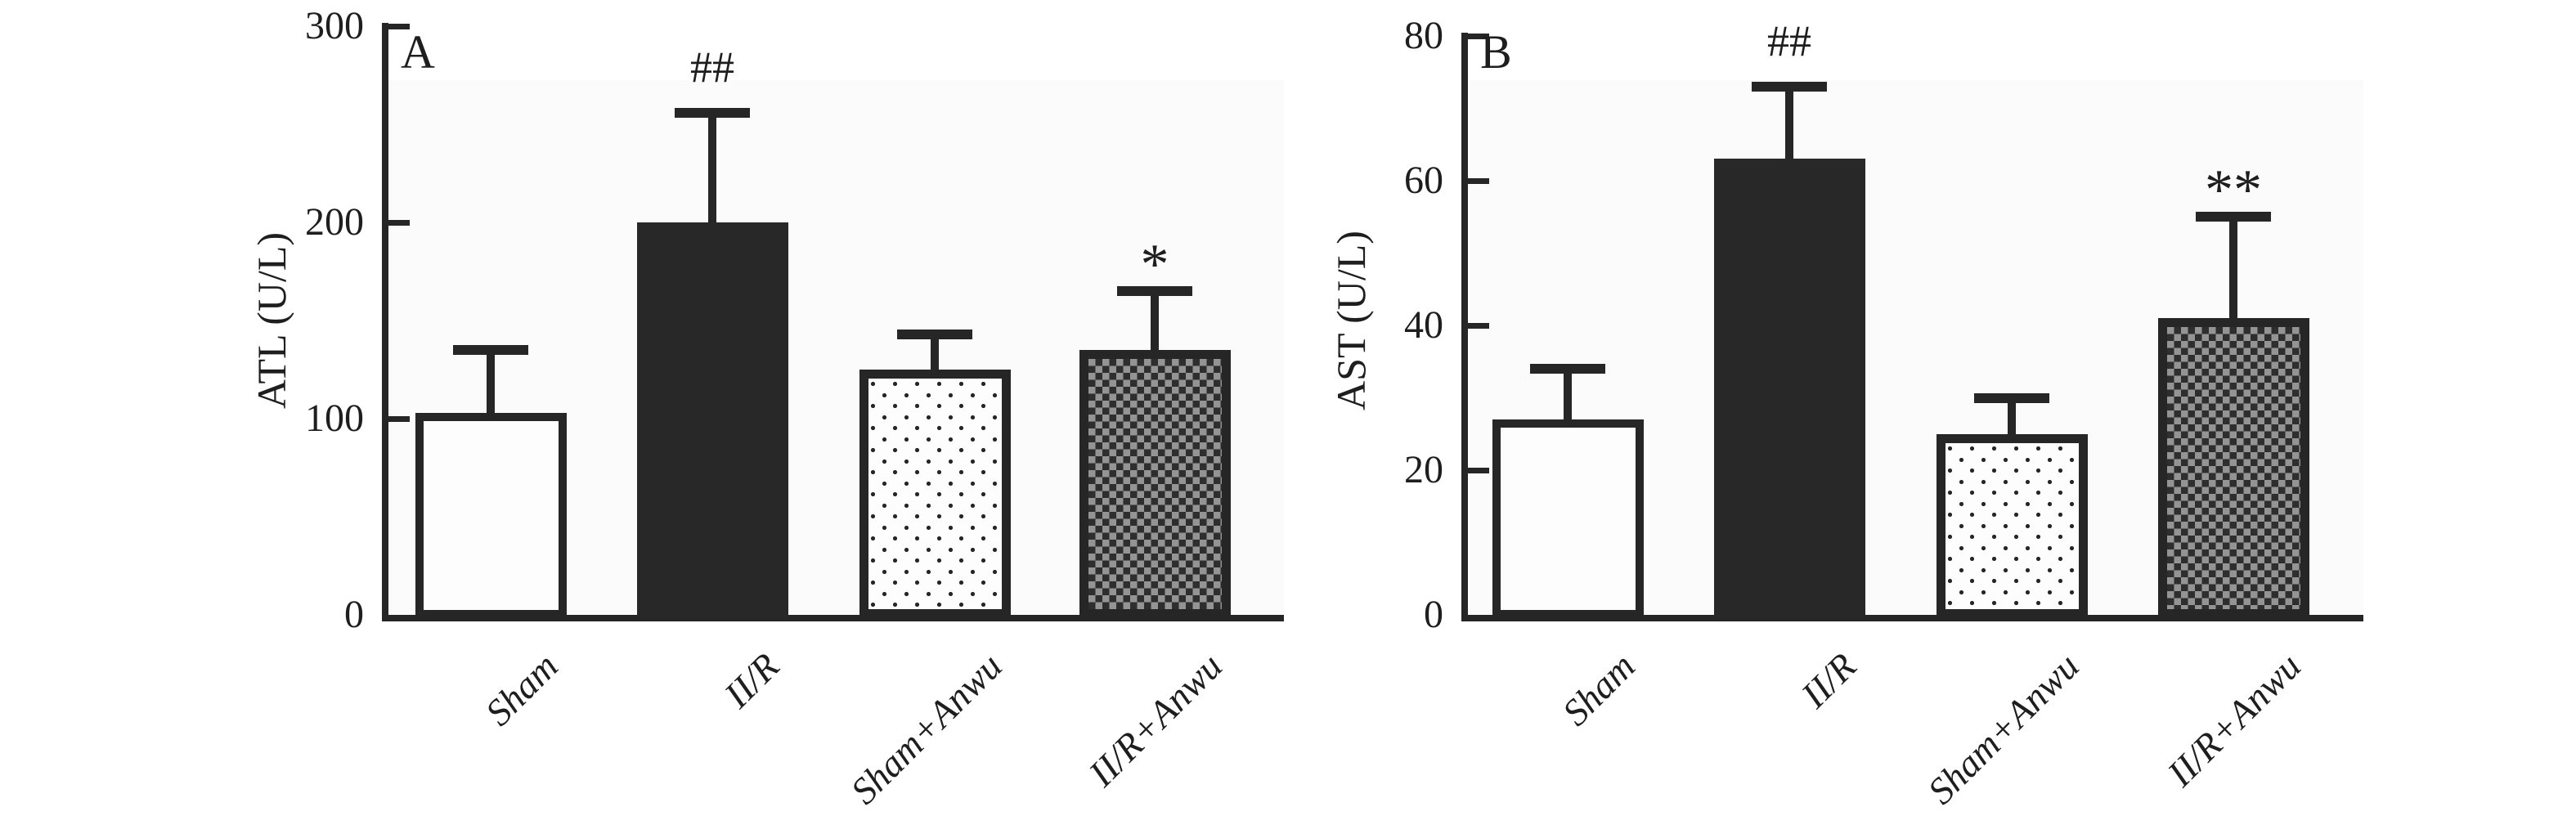 The image size is (2576, 834). Describe the element at coordinates (1464, 327) in the screenshot. I see `panel-b-y-axis` at that location.